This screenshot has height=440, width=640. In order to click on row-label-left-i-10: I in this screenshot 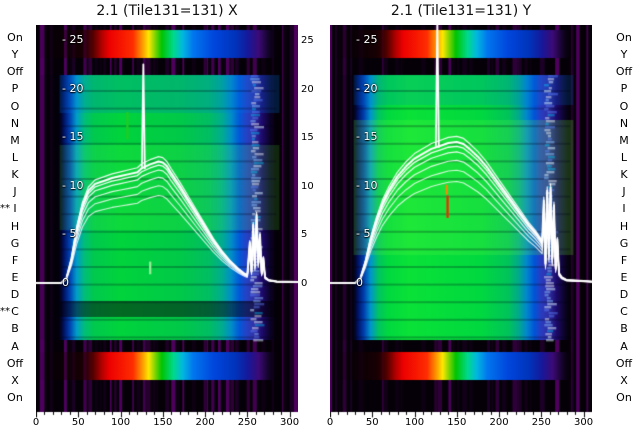, I will do `click(15, 209)`.